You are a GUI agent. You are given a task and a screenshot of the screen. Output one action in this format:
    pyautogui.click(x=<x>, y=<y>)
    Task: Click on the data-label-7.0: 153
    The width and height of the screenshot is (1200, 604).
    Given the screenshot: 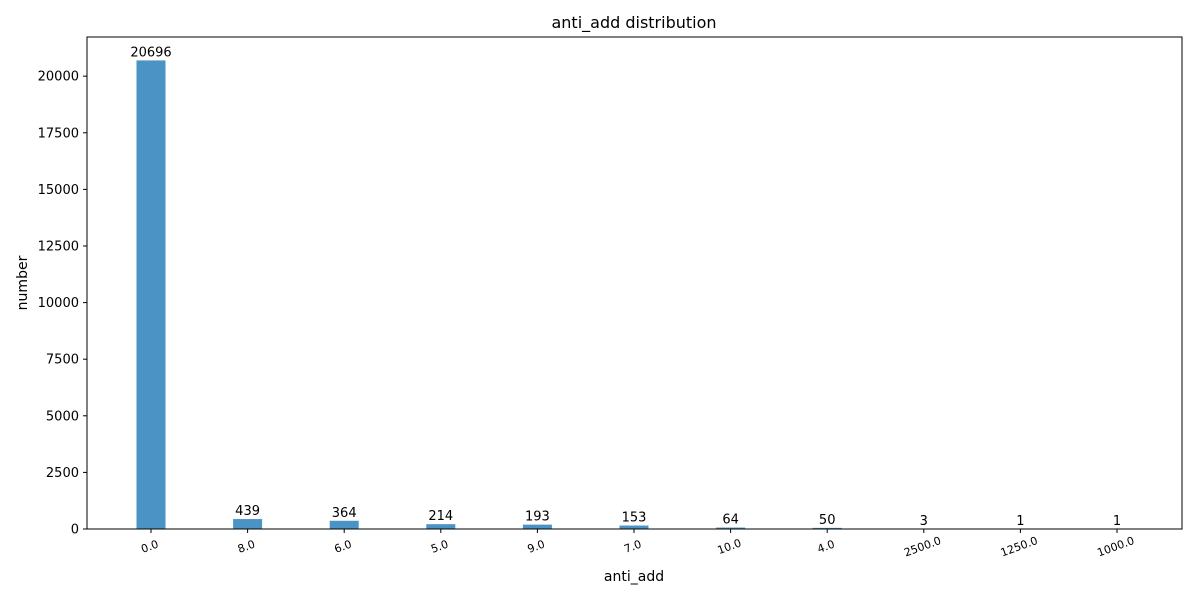 What is the action you would take?
    pyautogui.click(x=634, y=518)
    